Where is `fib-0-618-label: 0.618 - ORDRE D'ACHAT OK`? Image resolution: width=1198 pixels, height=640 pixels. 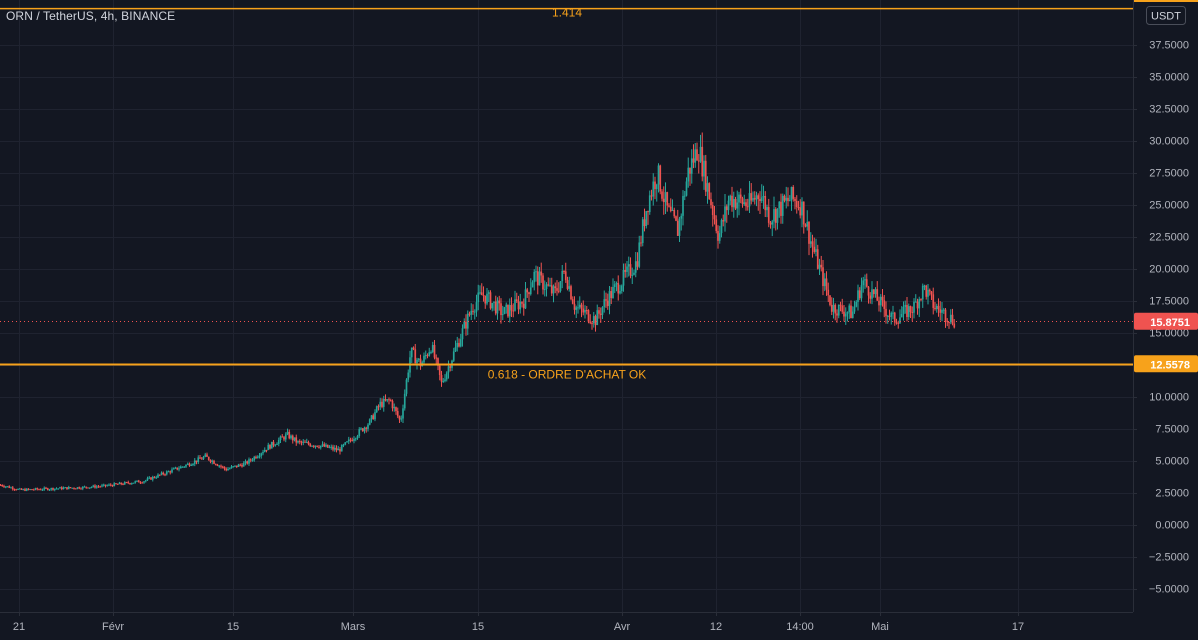
fib-0-618-label: 0.618 - ORDRE D'ACHAT OK is located at coordinates (567, 375).